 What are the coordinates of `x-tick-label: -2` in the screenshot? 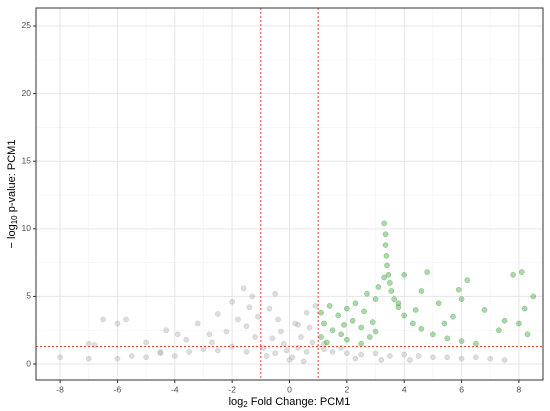 It's located at (232, 389).